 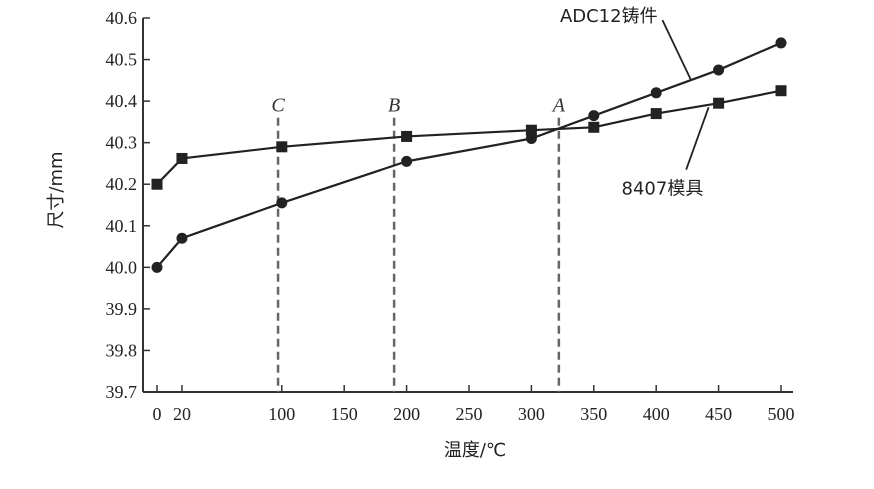 I want to click on x-tick-label: 500, so click(x=781, y=414).